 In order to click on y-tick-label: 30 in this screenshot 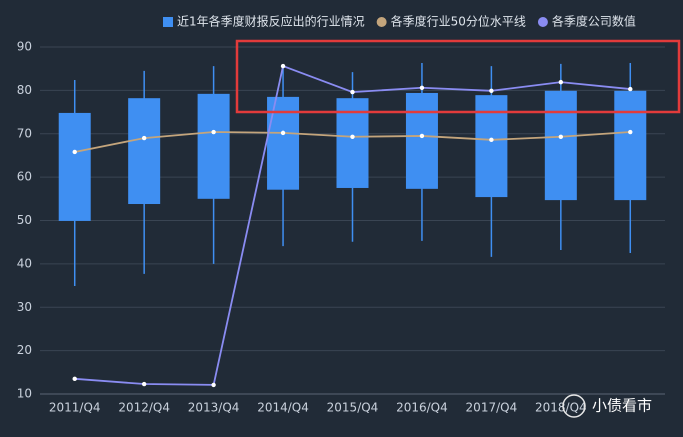, I will do `click(24, 307)`.